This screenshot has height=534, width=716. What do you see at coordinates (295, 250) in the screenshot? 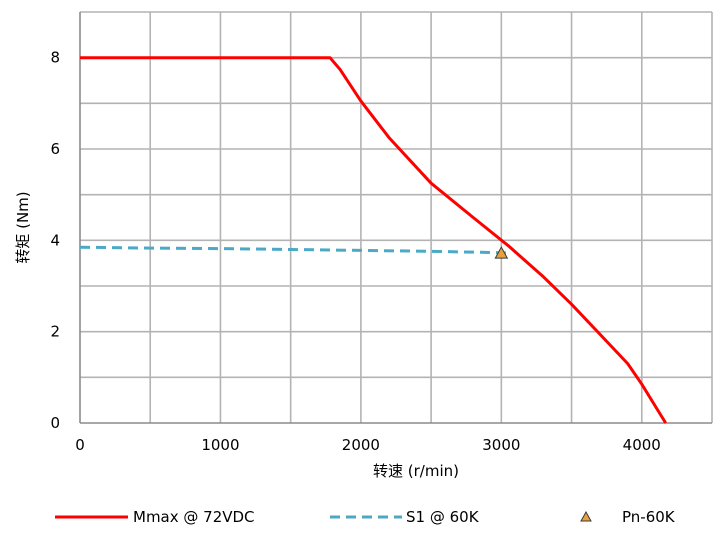
I see `series-line-s1` at bounding box center [295, 250].